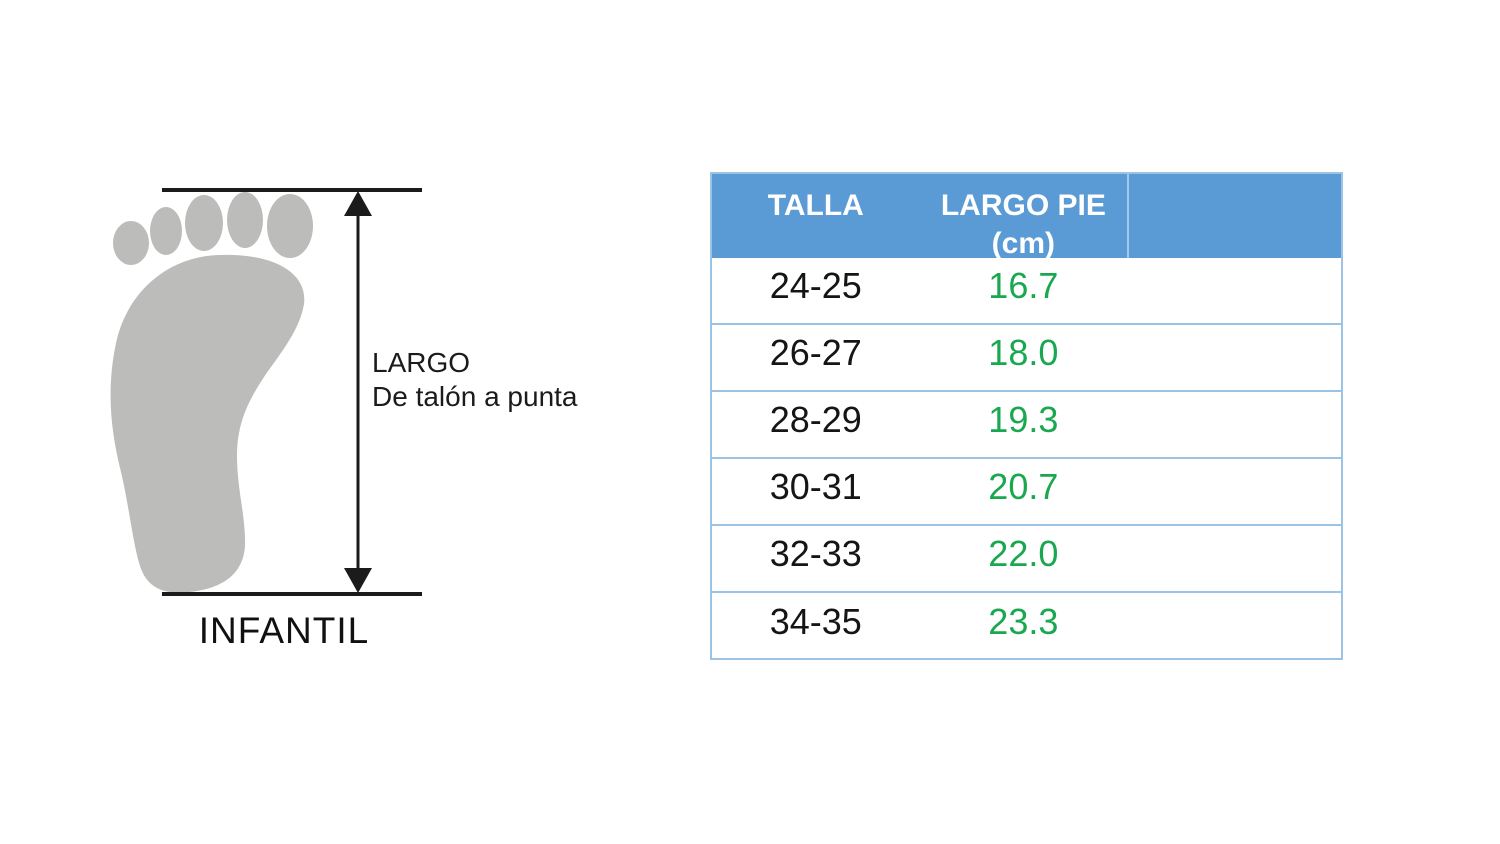 The width and height of the screenshot is (1500, 844). I want to click on arrowhead-down-icon, so click(358, 580).